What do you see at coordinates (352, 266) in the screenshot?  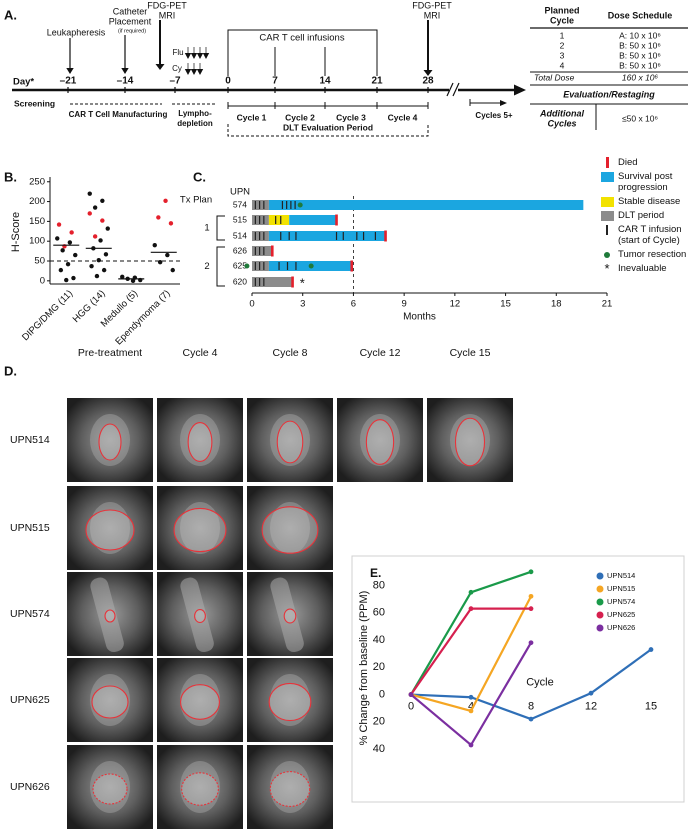 I see `died-marker` at bounding box center [352, 266].